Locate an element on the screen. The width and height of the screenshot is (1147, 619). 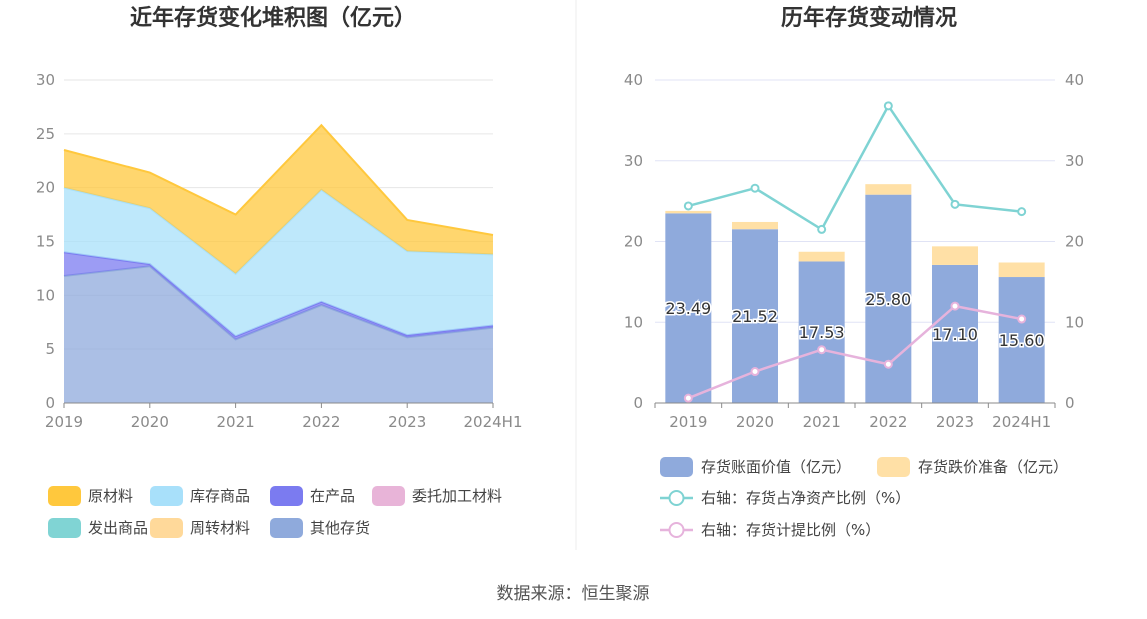
bar-value-label: 15.60 is located at coordinates (1022, 340).